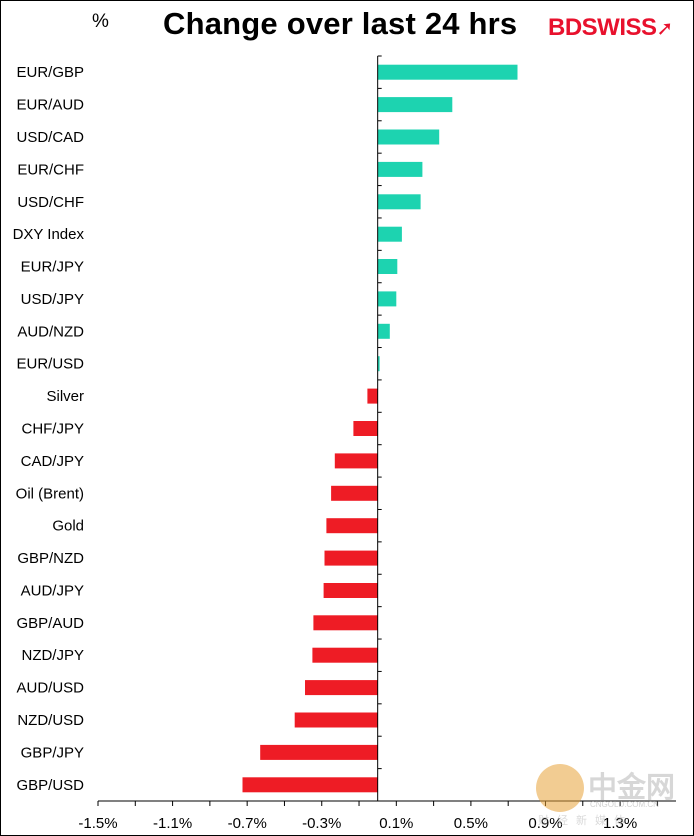  What do you see at coordinates (50, 169) in the screenshot?
I see `category-label: EUR/CHF` at bounding box center [50, 169].